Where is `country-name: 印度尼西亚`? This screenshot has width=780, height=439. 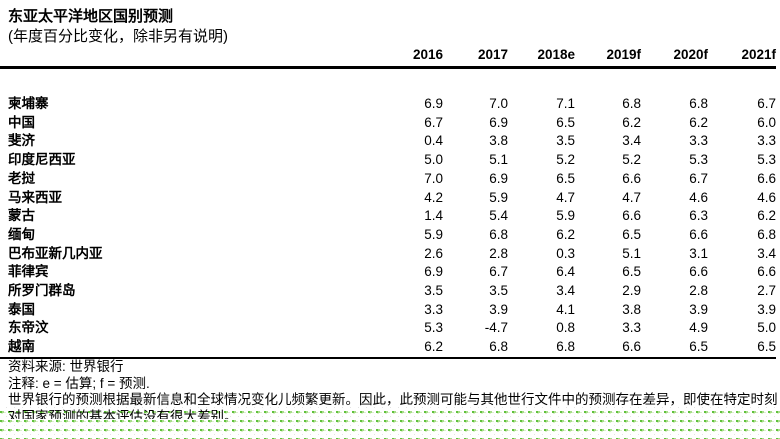 country-name: 印度尼西亚 is located at coordinates (42, 160).